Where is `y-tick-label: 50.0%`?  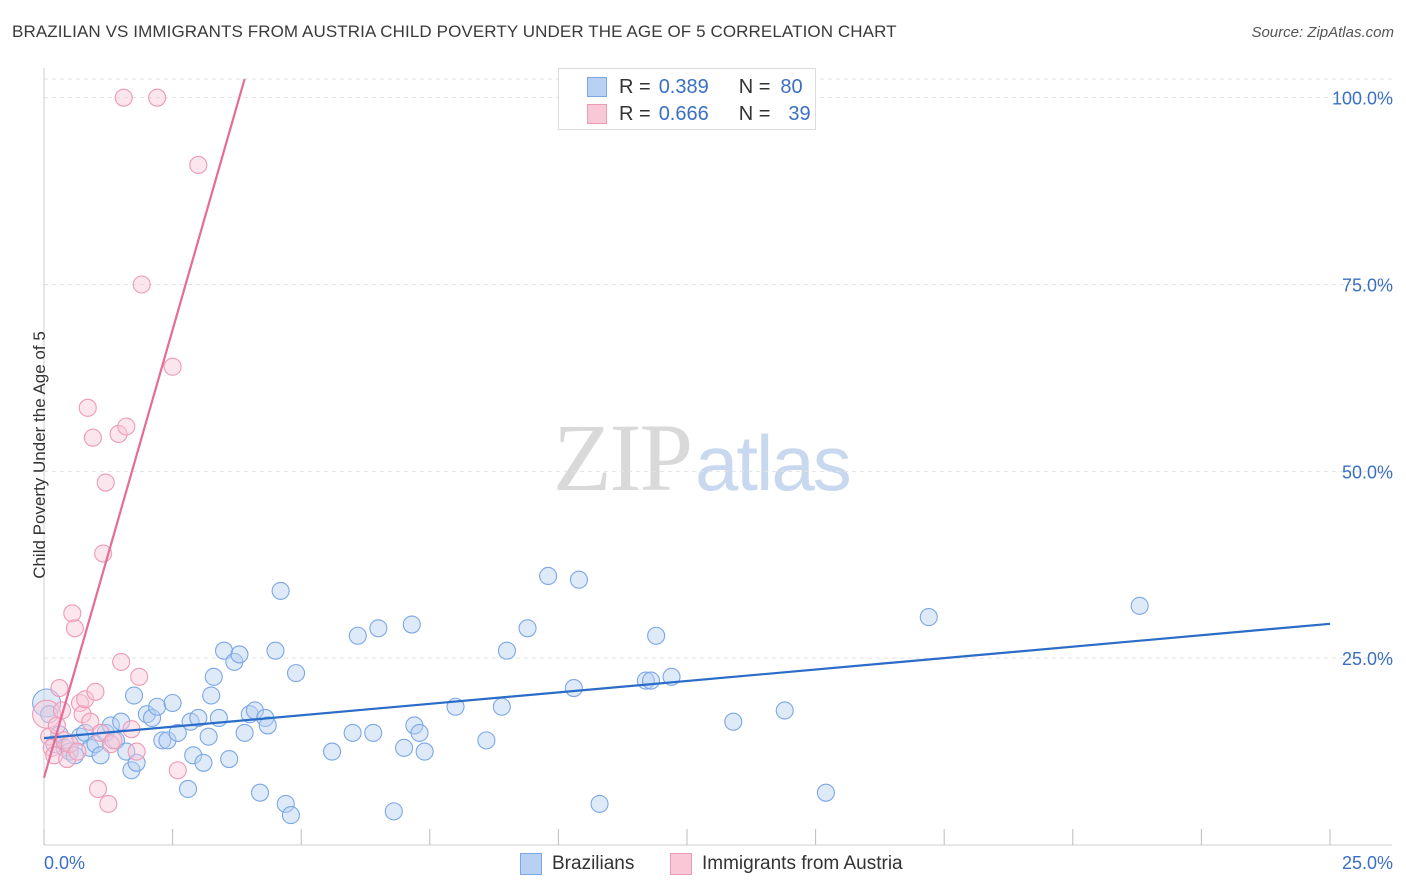 y-tick-label: 50.0% is located at coordinates (1367, 472).